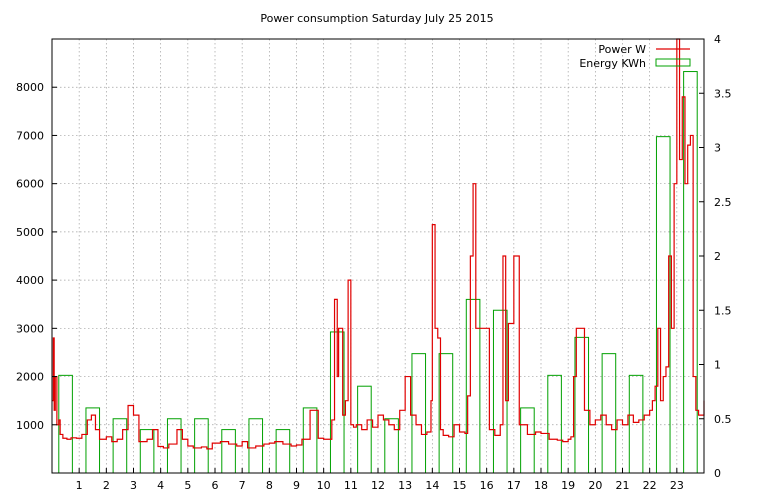 The width and height of the screenshot is (768, 500). What do you see at coordinates (378, 485) in the screenshot?
I see `x-tick-label: 12` at bounding box center [378, 485].